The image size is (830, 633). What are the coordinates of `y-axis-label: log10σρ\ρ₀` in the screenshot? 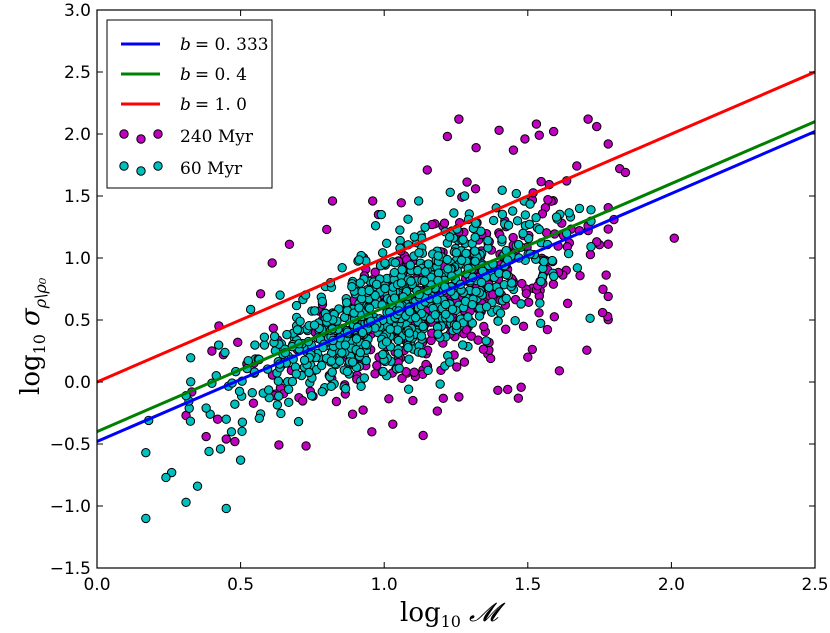 It's located at (33, 336).